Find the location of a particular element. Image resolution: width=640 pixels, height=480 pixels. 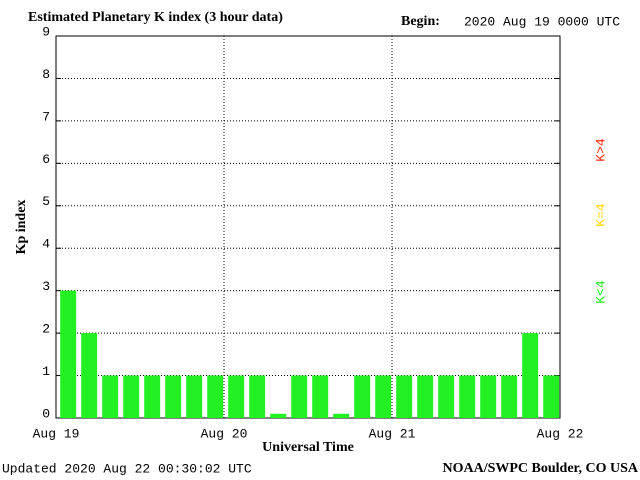

updated: Updated 2020 Aug 22 00:30:02 UTC is located at coordinates (127, 468).